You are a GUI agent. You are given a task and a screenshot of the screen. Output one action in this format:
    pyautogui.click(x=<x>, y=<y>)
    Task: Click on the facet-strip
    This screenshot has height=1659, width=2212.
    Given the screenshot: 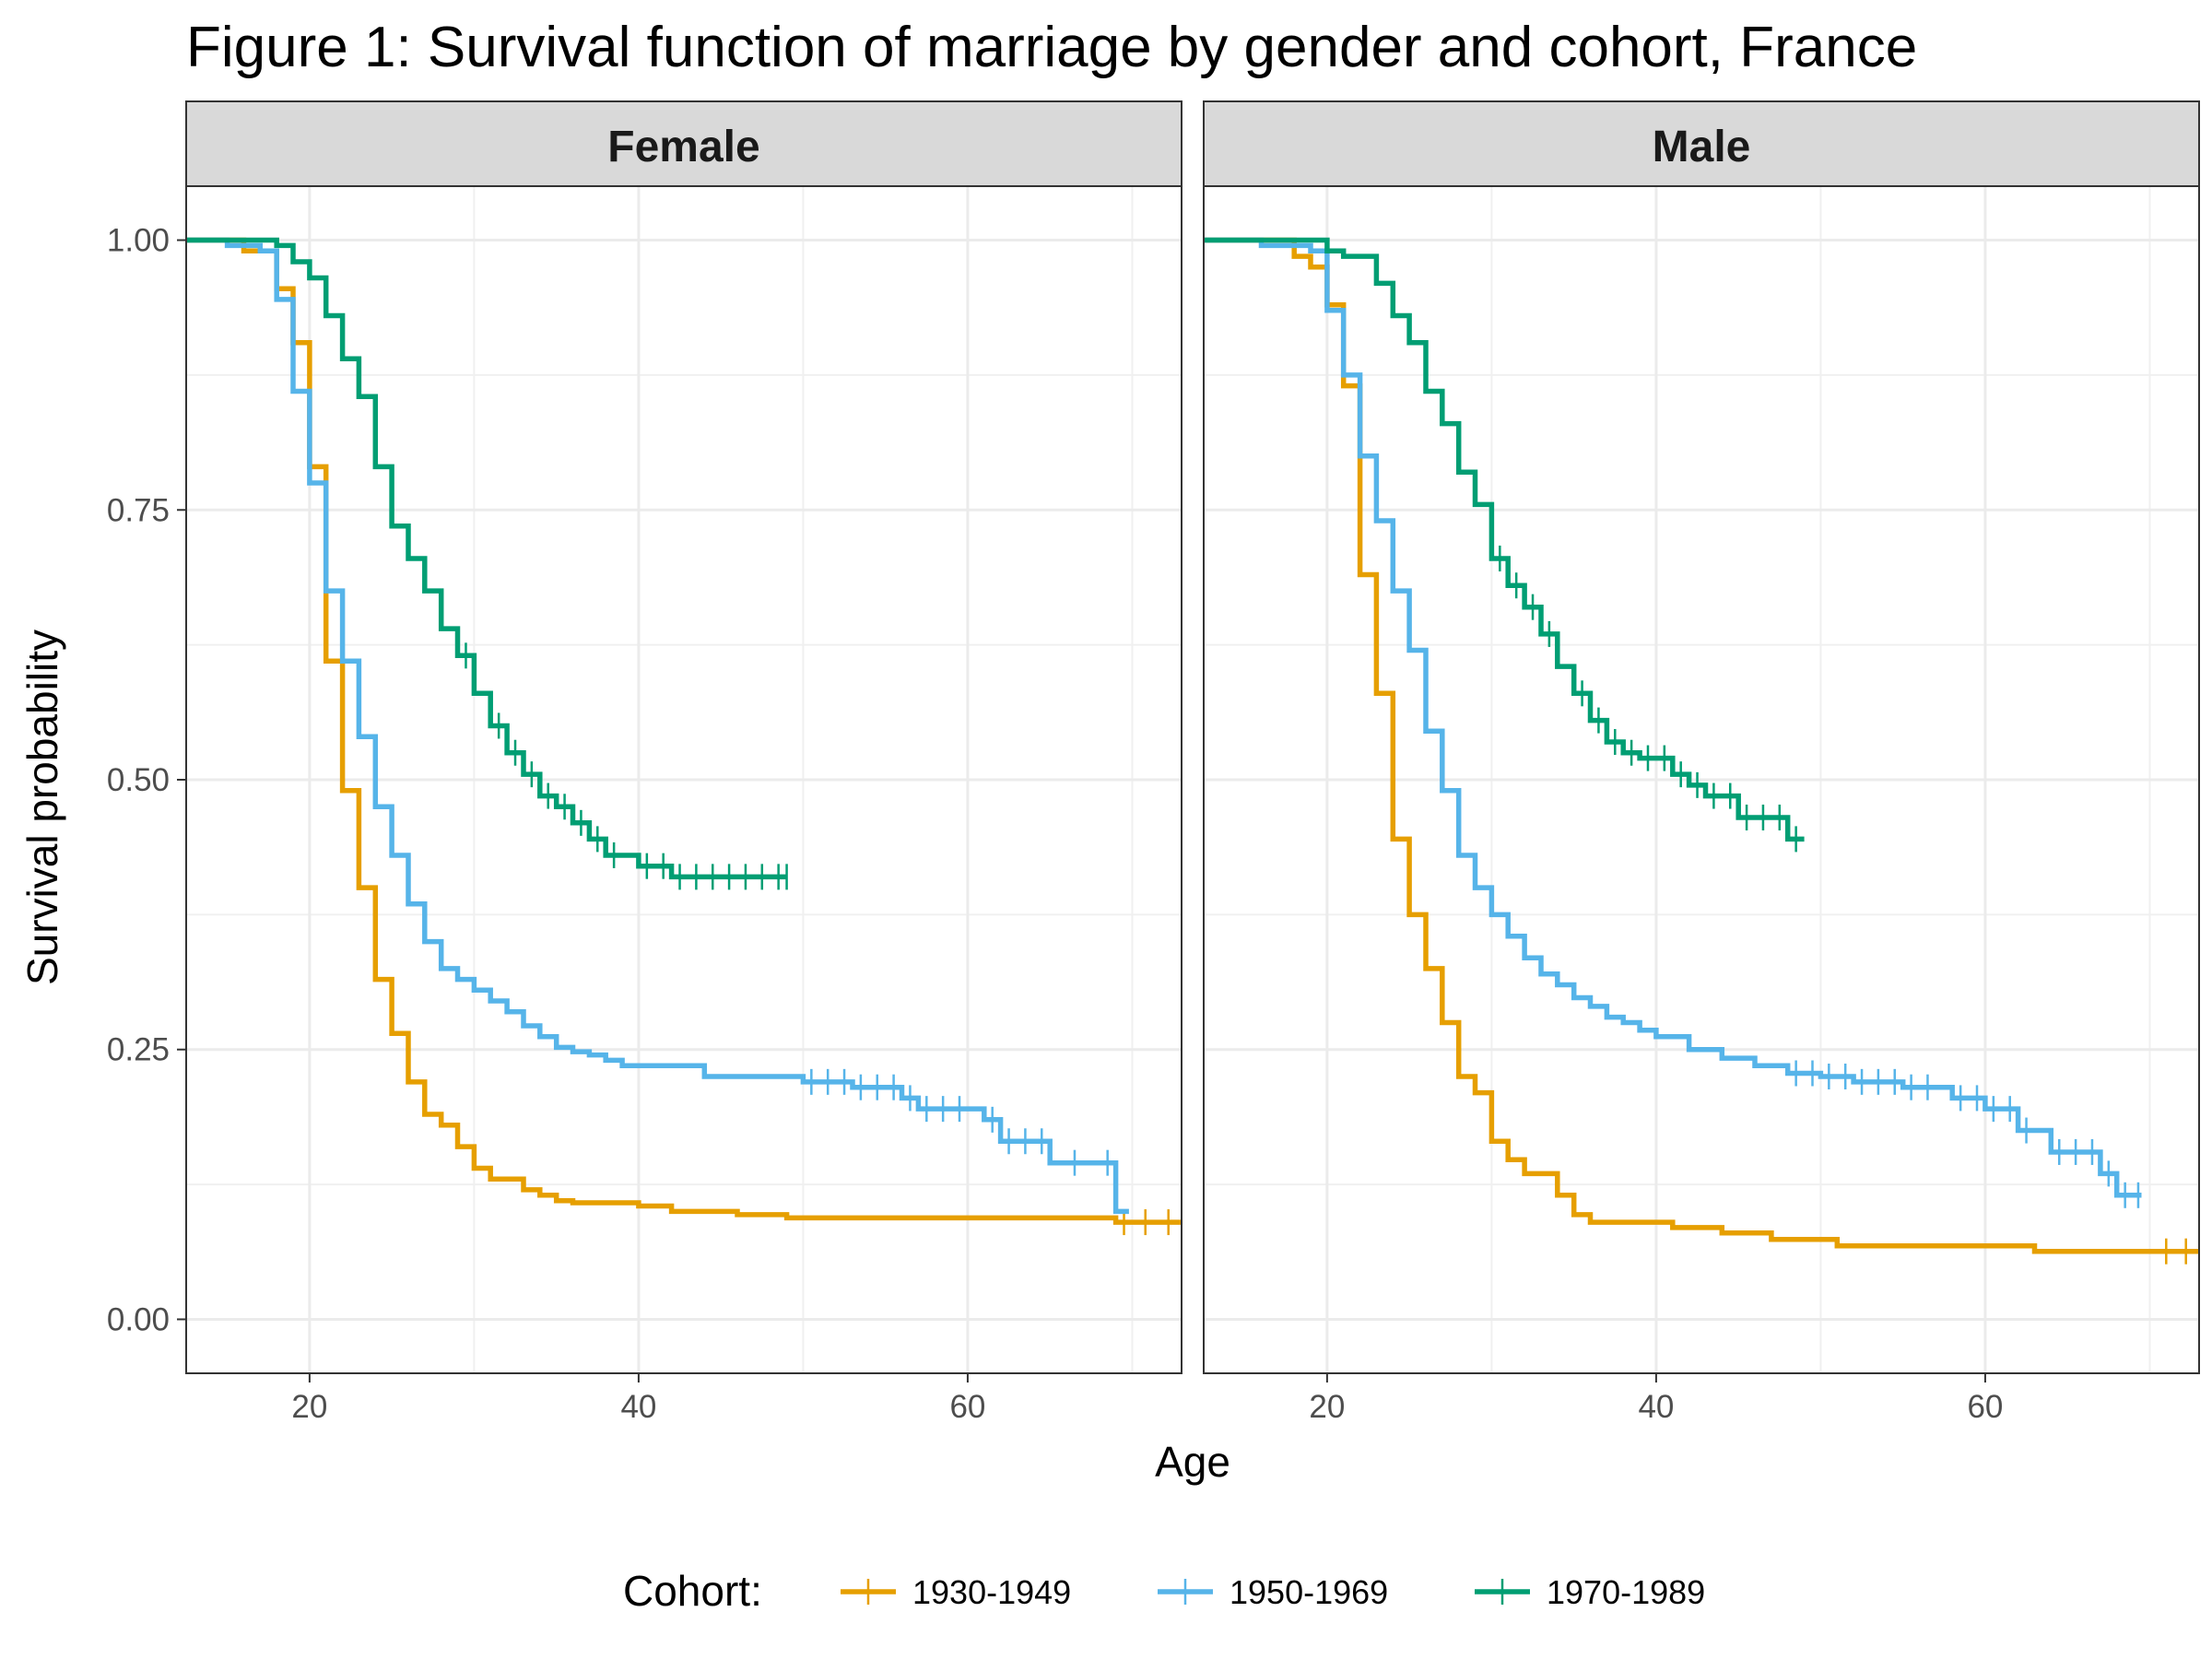 What is the action you would take?
    pyautogui.click(x=683, y=143)
    